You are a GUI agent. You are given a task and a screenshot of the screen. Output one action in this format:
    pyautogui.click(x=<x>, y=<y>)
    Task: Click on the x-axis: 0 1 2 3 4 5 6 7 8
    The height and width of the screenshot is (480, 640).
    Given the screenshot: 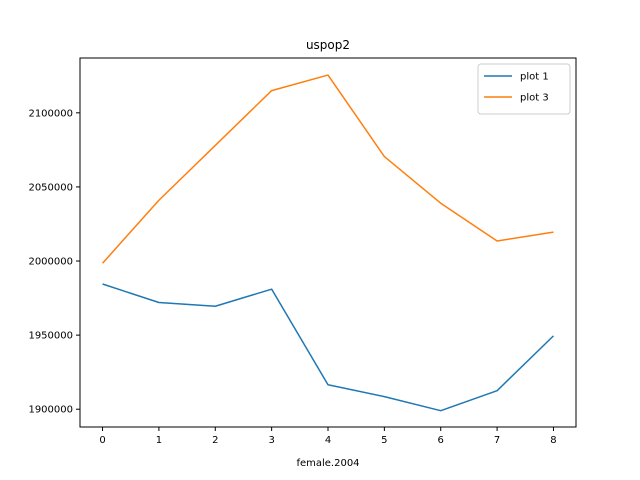 What is the action you would take?
    pyautogui.click(x=328, y=436)
    